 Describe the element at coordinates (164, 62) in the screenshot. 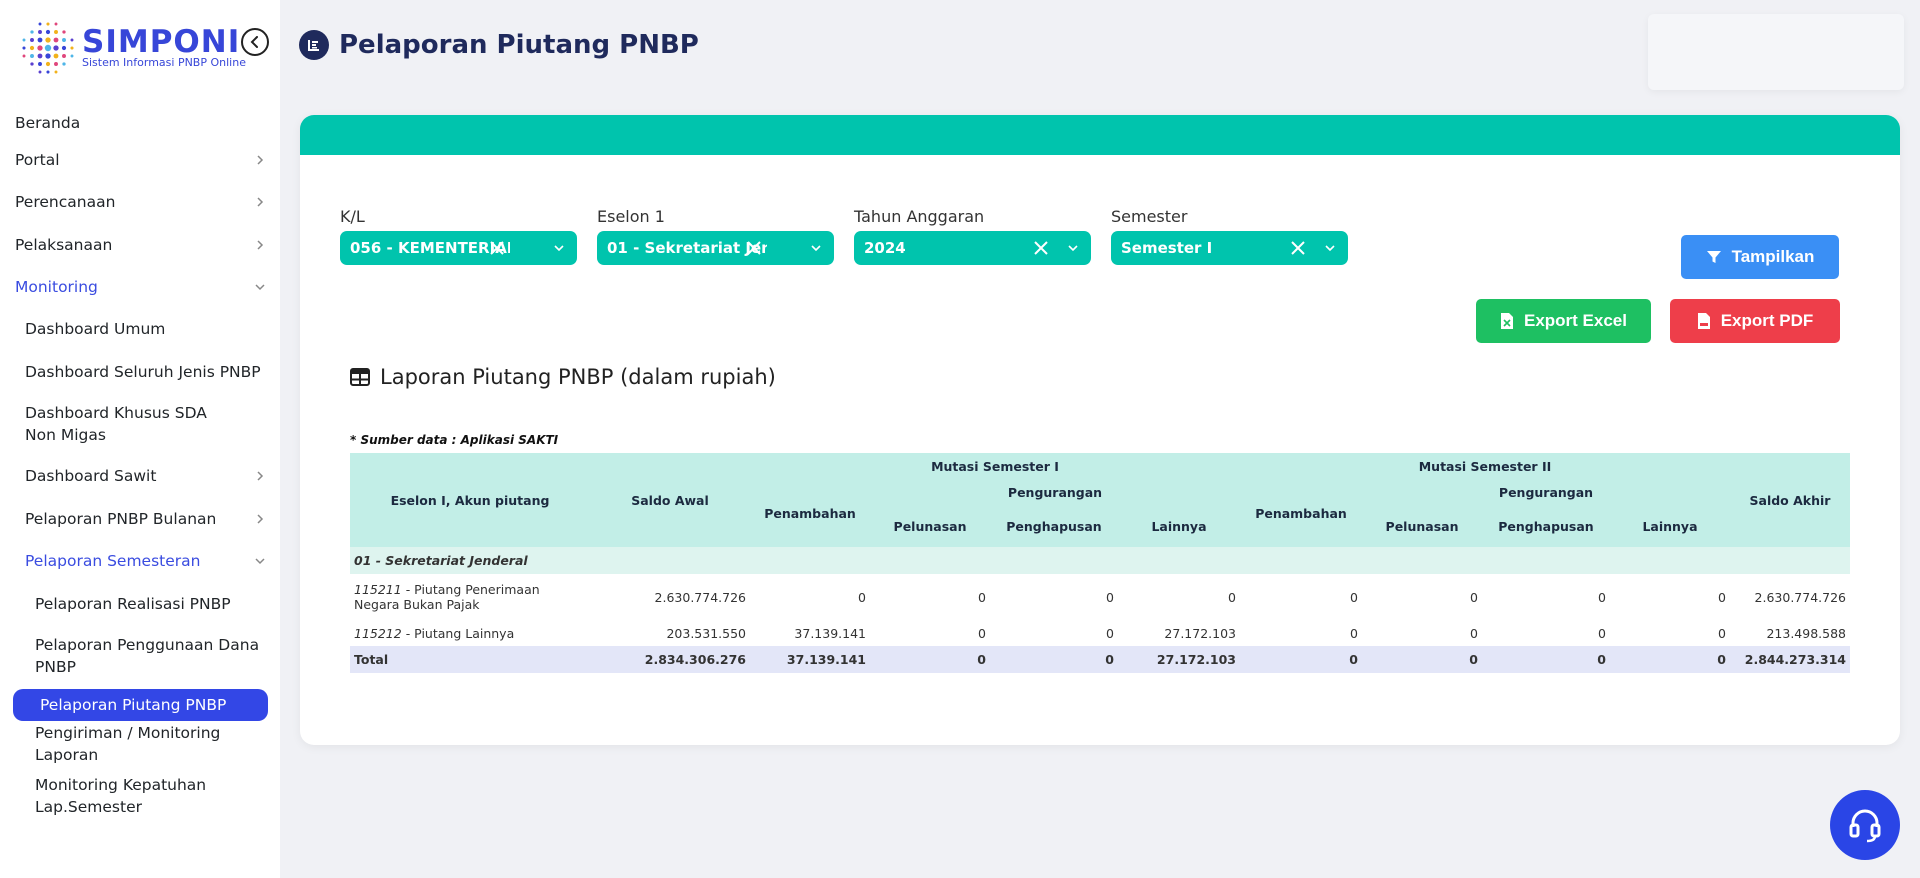

I see `logo-subtitle: Sistem Informasi PNBP Online` at that location.